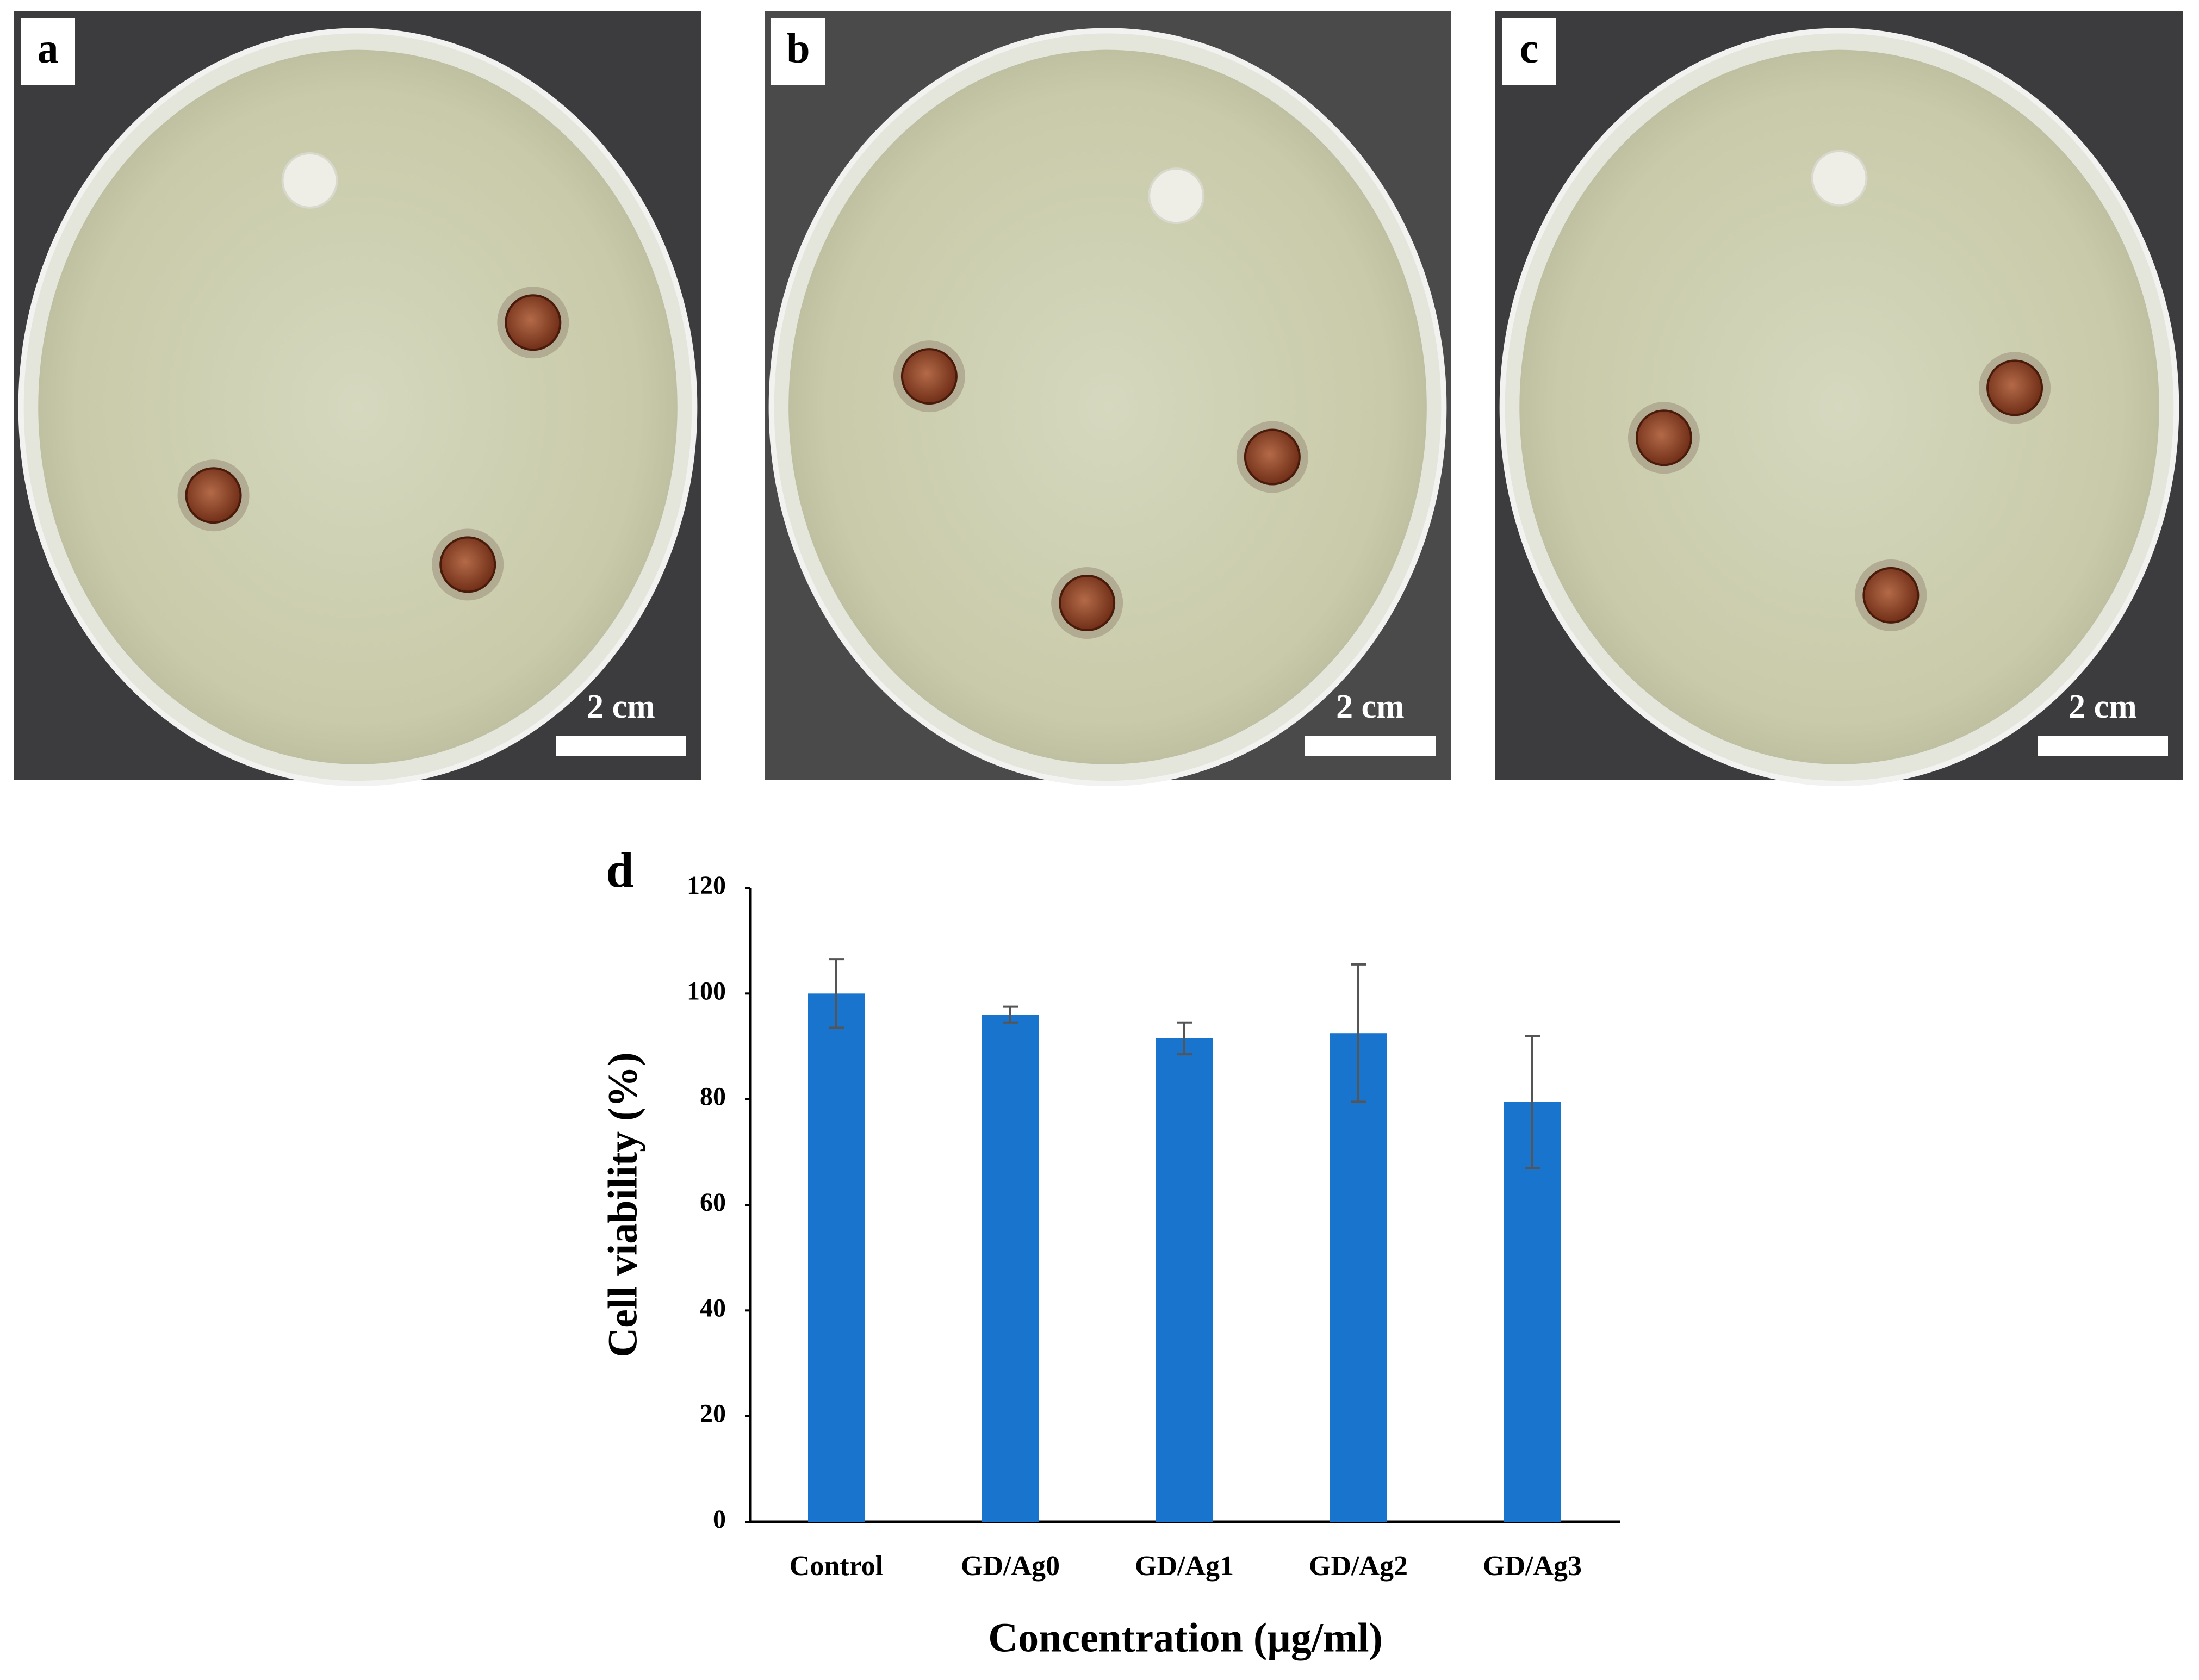 This screenshot has width=2199, height=1680. I want to click on x-tick-label: GD/Ag2, so click(1358, 1566).